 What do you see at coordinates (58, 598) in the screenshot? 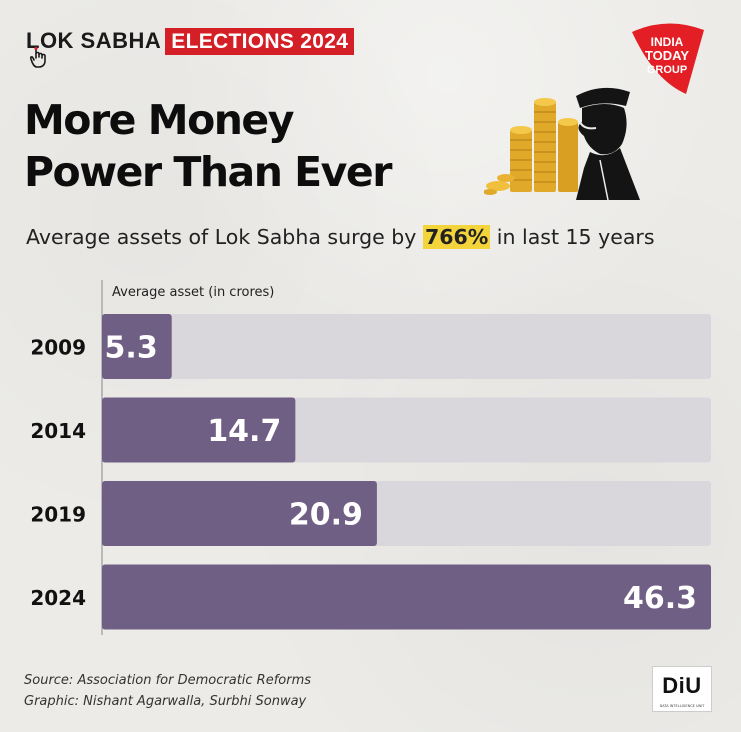
I see `category-label-2024: 2024` at bounding box center [58, 598].